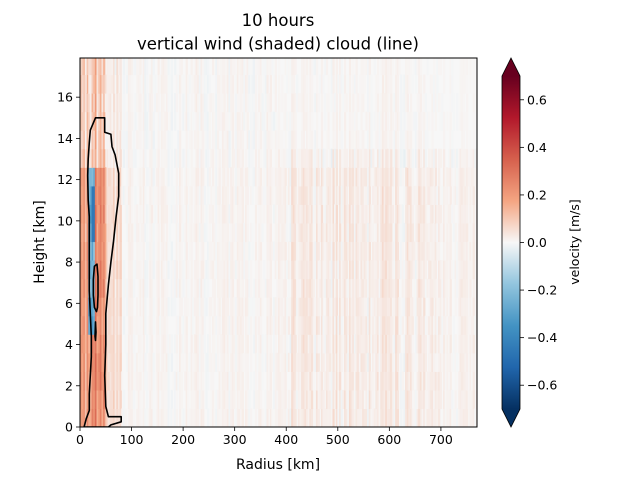 The image size is (640, 480). What do you see at coordinates (511, 242) in the screenshot?
I see `colorbar-outline` at bounding box center [511, 242].